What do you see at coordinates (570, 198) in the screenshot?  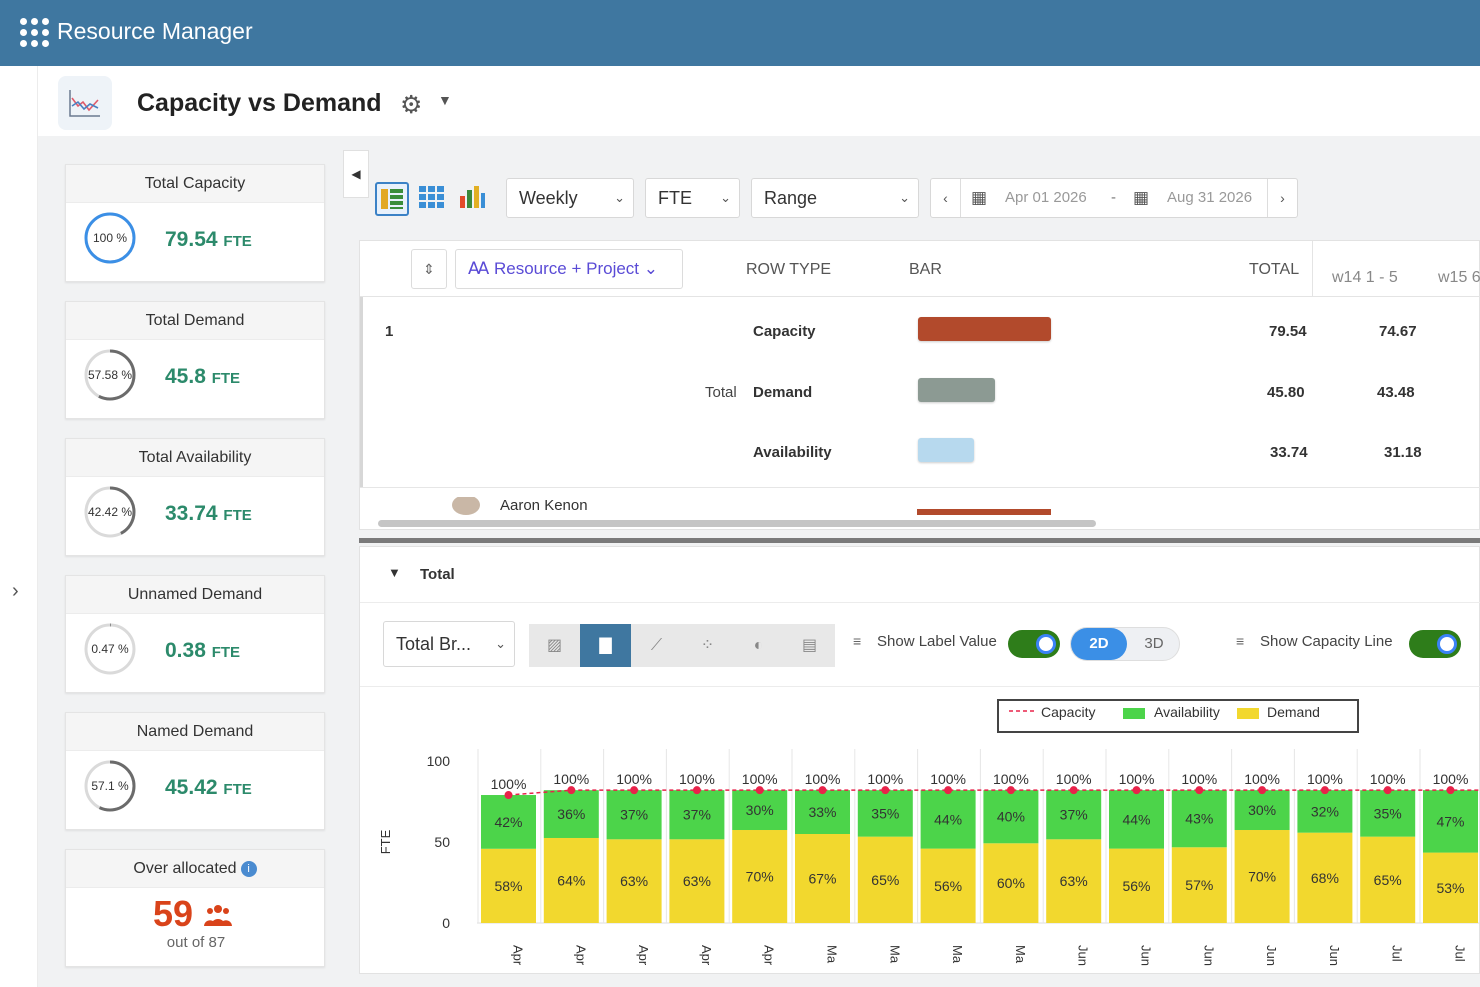 I see `period-select: Weekly ⌄` at bounding box center [570, 198].